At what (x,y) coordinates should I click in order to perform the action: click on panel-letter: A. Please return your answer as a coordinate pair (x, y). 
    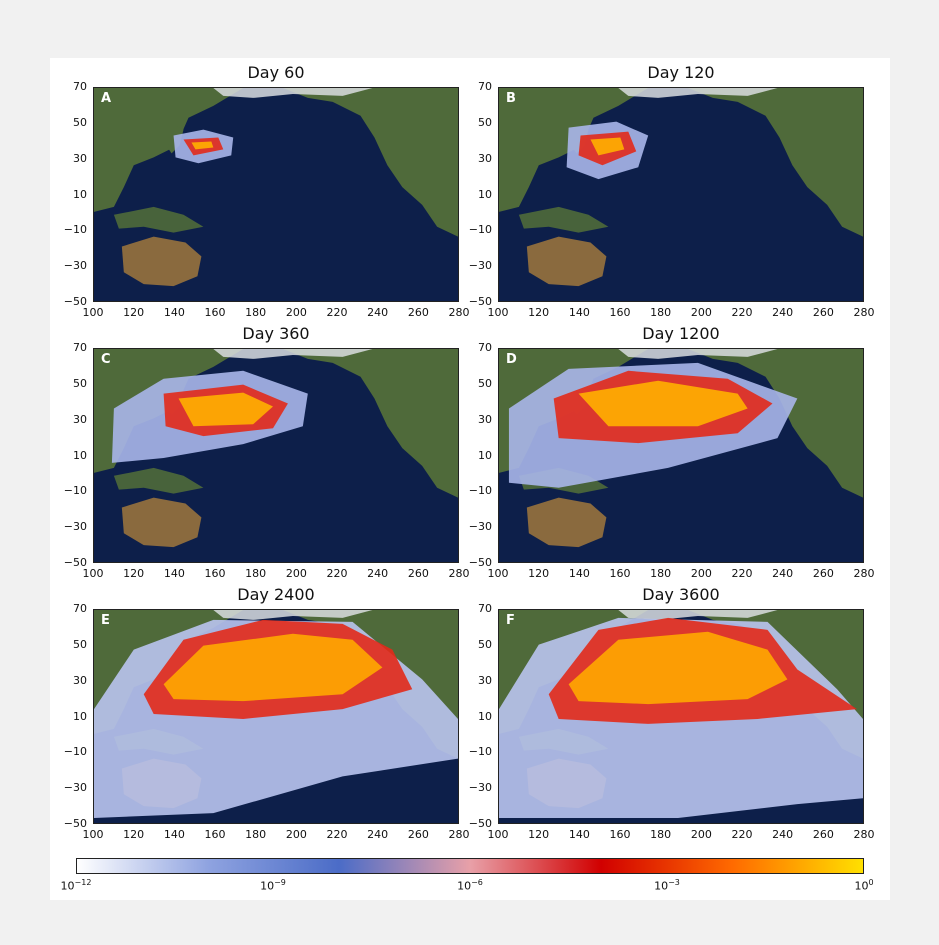
    Looking at the image, I should click on (106, 98).